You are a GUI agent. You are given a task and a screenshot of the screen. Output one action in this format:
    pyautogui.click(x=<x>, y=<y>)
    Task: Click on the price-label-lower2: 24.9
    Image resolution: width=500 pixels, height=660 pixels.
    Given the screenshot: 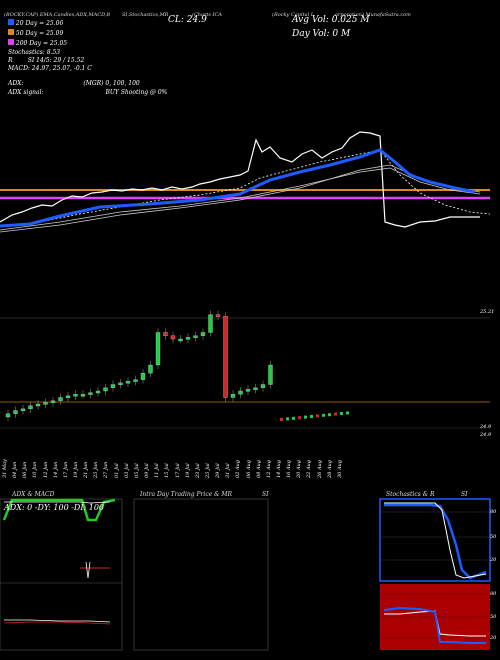 What is the action you would take?
    pyautogui.click(x=486, y=435)
    